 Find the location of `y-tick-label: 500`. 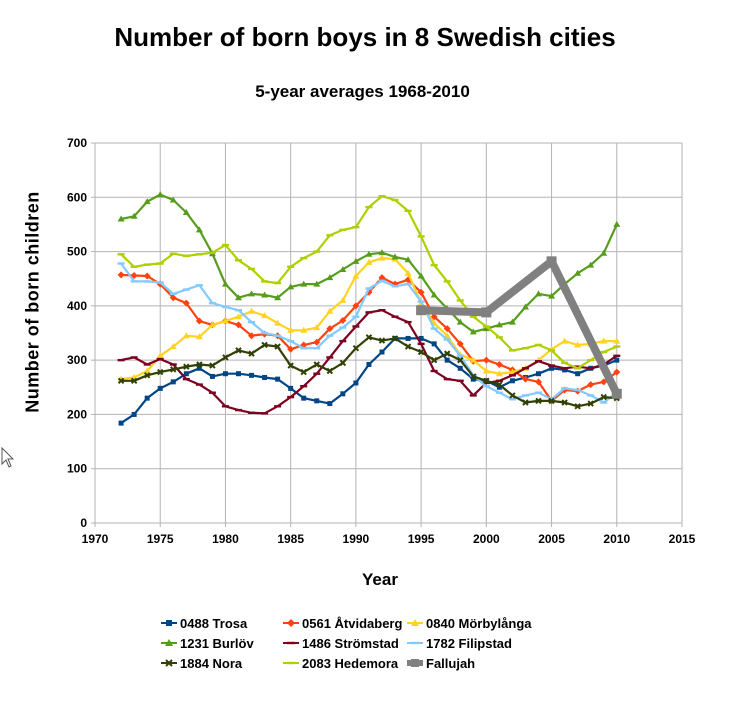

y-tick-label: 500 is located at coordinates (77, 252).